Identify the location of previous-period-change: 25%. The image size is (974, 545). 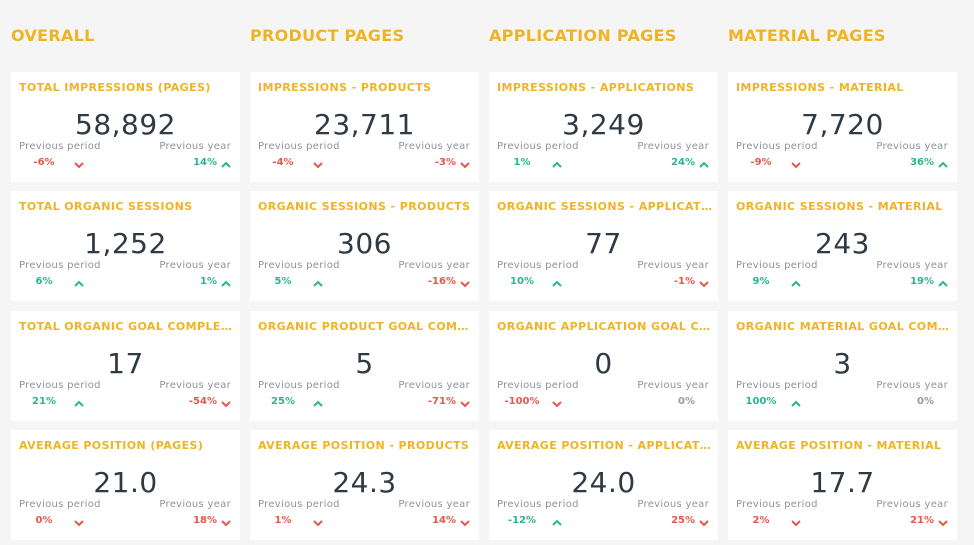
(283, 401).